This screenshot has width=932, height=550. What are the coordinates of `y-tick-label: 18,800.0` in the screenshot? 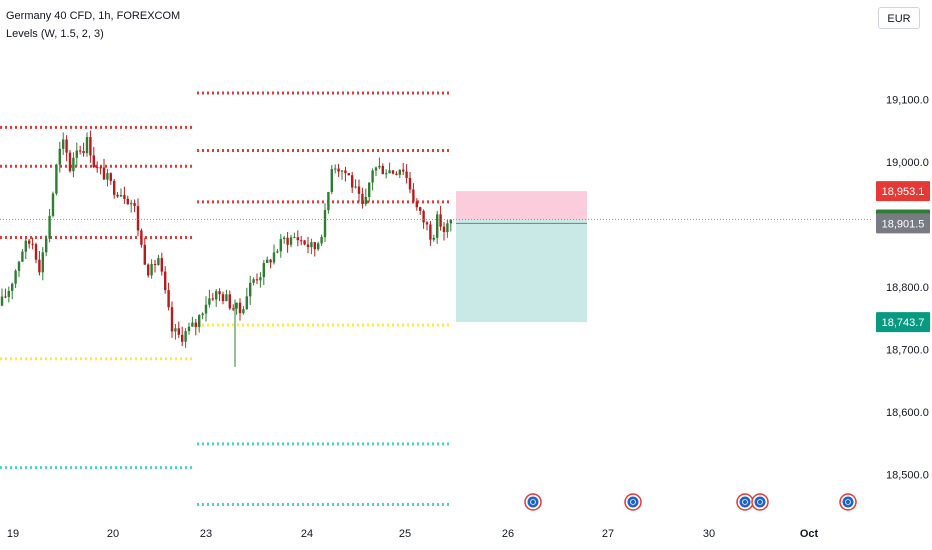 It's located at (907, 288).